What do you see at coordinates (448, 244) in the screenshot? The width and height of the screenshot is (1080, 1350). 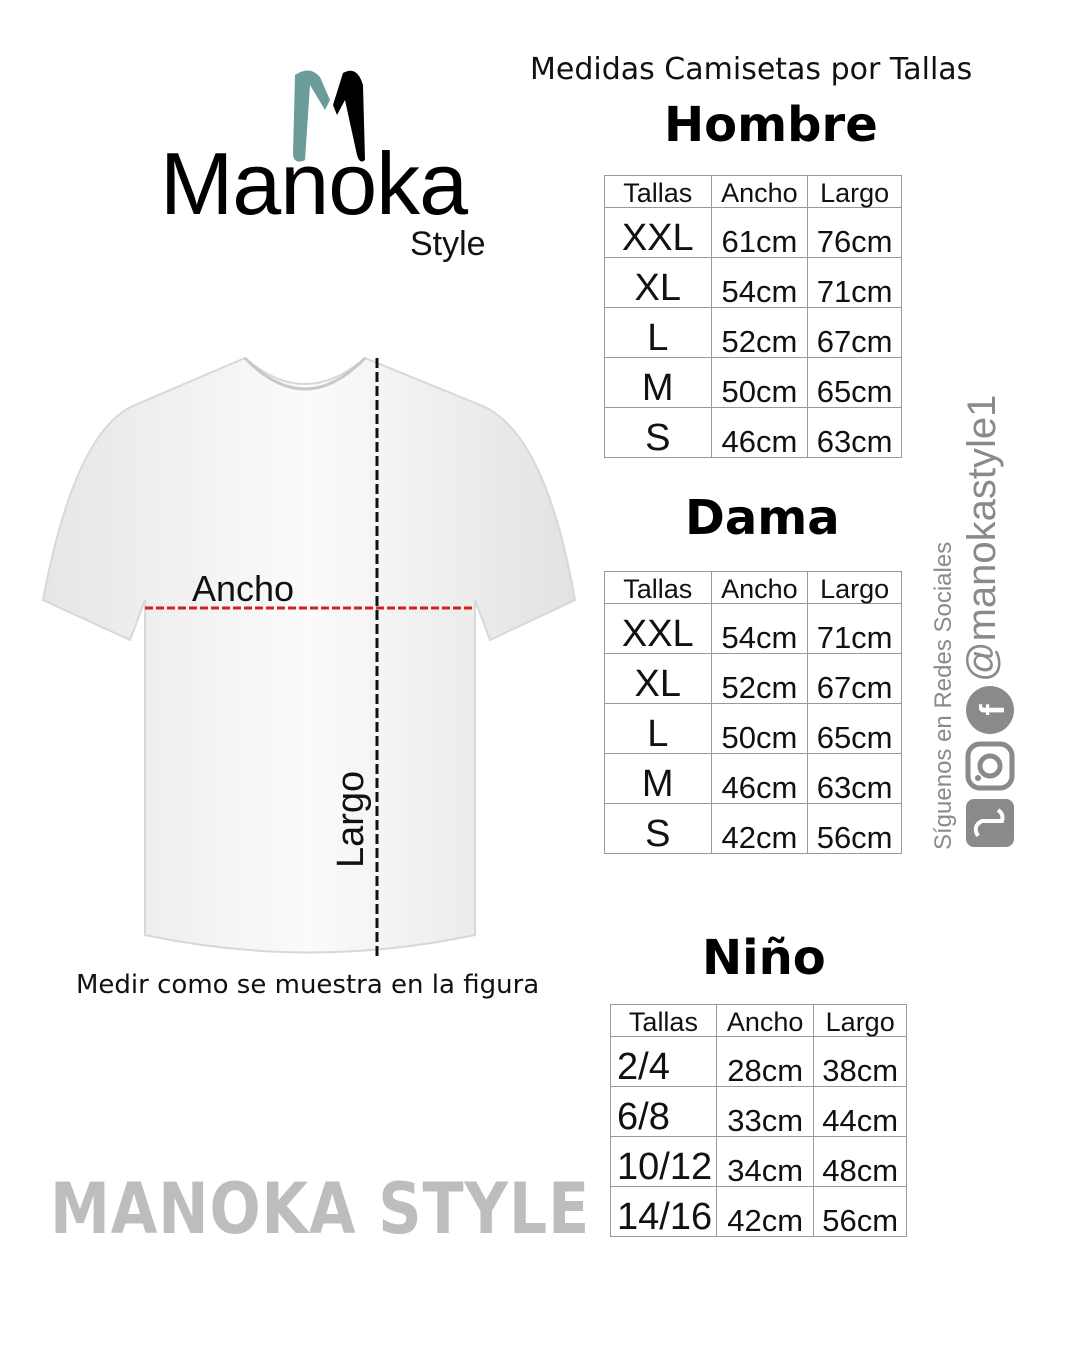 I see `logo-subtext: Style` at bounding box center [448, 244].